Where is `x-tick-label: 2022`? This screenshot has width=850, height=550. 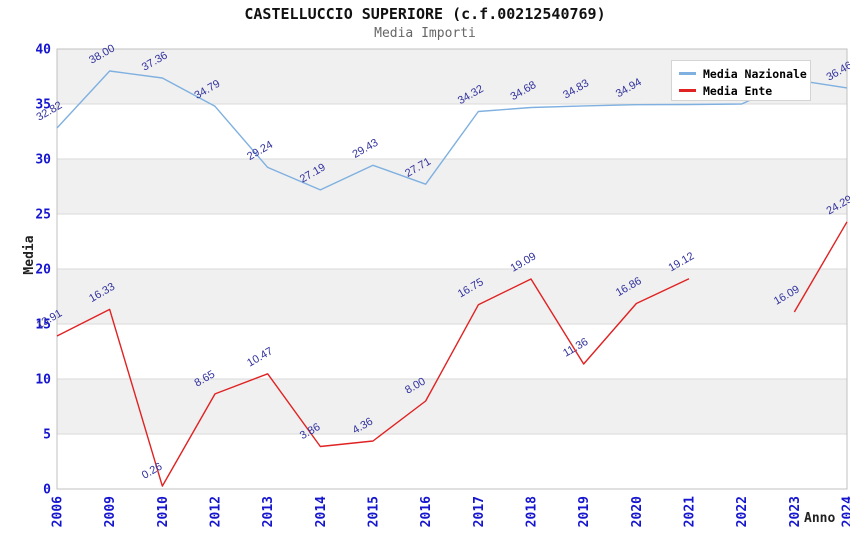 x-tick-label: 2022 is located at coordinates (742, 511).